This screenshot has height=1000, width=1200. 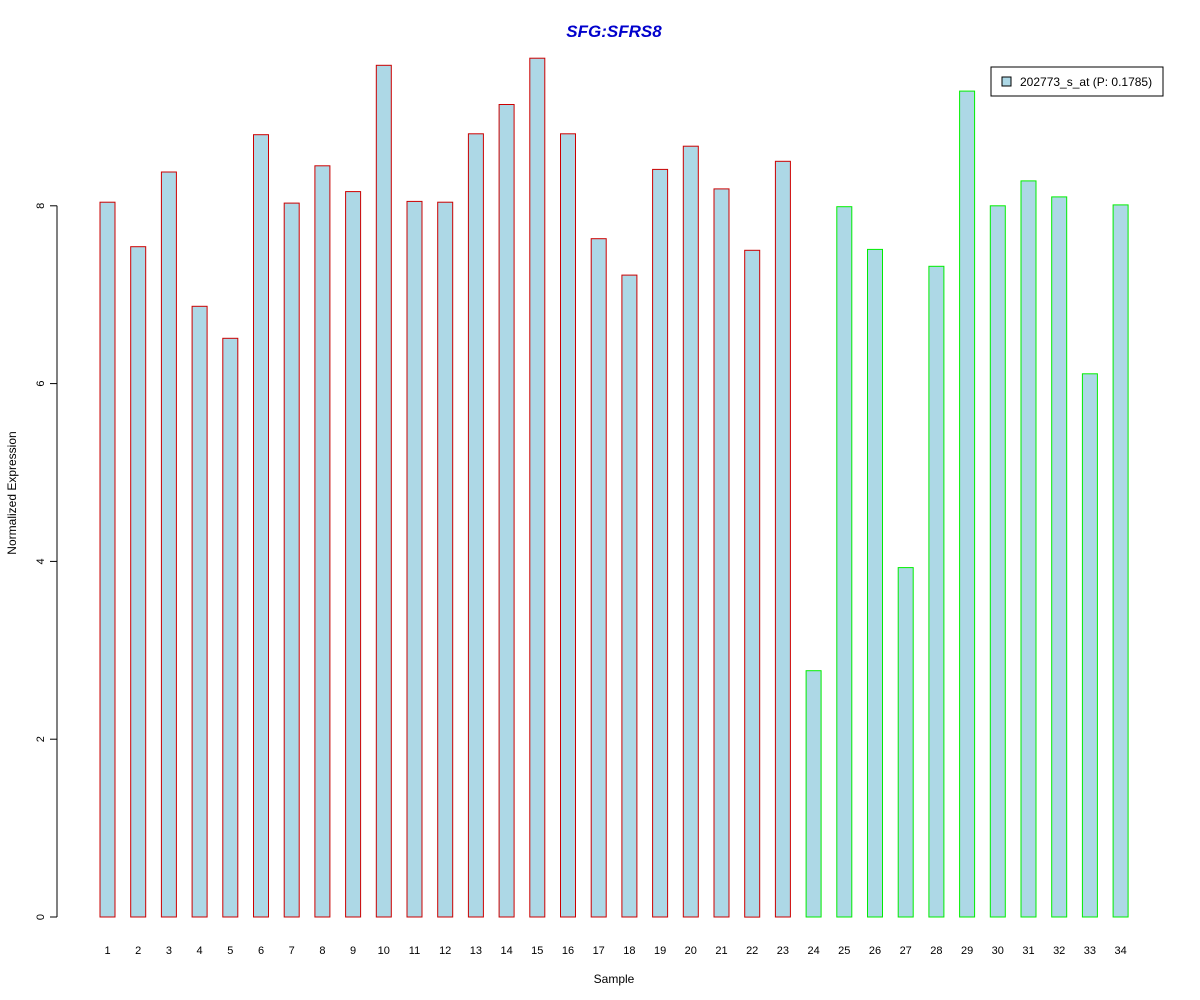 I want to click on legend: 202773_s_at (P: 0.1785), so click(x=1077, y=81).